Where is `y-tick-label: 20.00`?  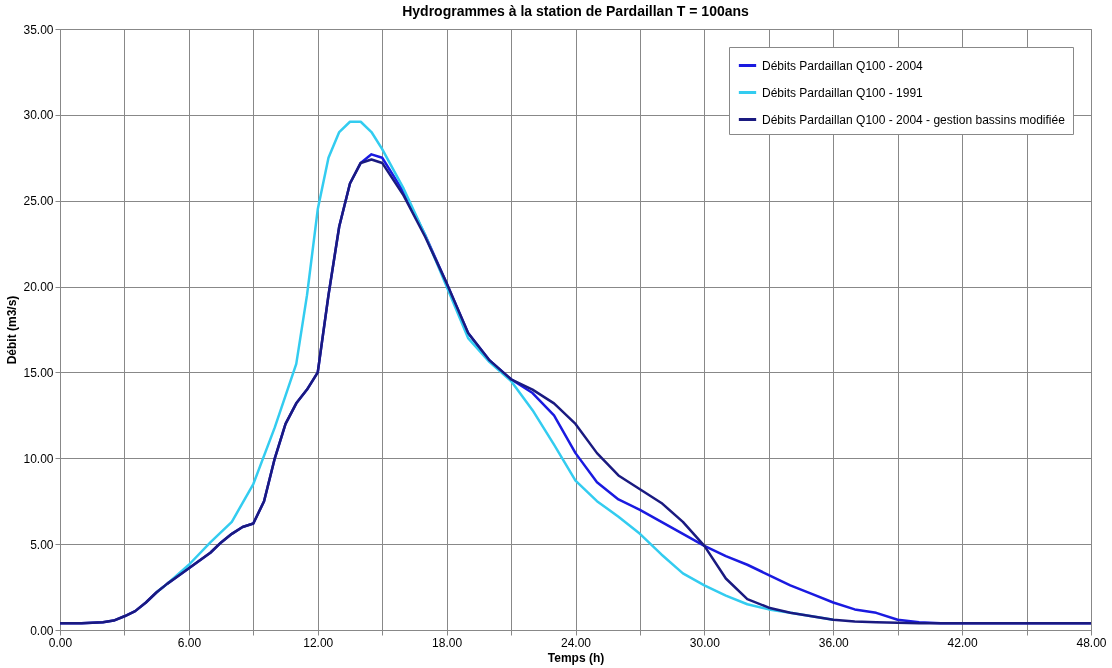
y-tick-label: 20.00 is located at coordinates (38, 287).